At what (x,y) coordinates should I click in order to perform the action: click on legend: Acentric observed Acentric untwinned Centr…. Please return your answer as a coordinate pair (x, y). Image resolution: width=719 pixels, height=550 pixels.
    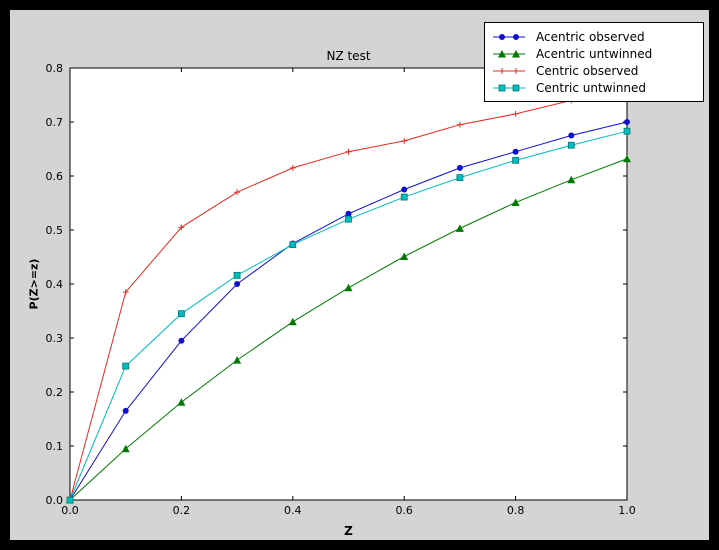
    Looking at the image, I should click on (594, 62).